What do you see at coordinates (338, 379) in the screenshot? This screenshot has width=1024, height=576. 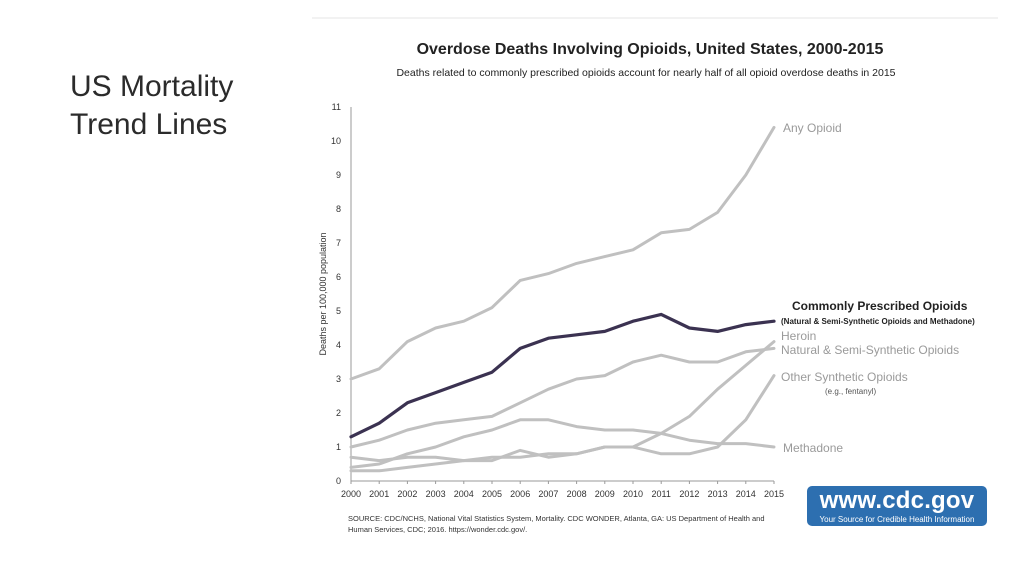 I see `y-tick-label: 3` at bounding box center [338, 379].